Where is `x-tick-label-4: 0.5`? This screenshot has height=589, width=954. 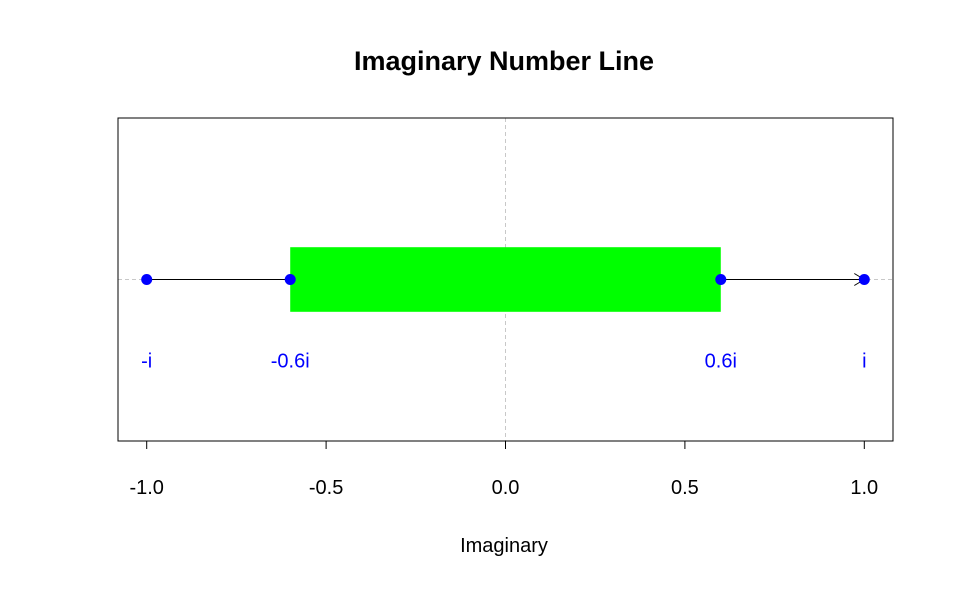
x-tick-label-4: 0.5 is located at coordinates (685, 488).